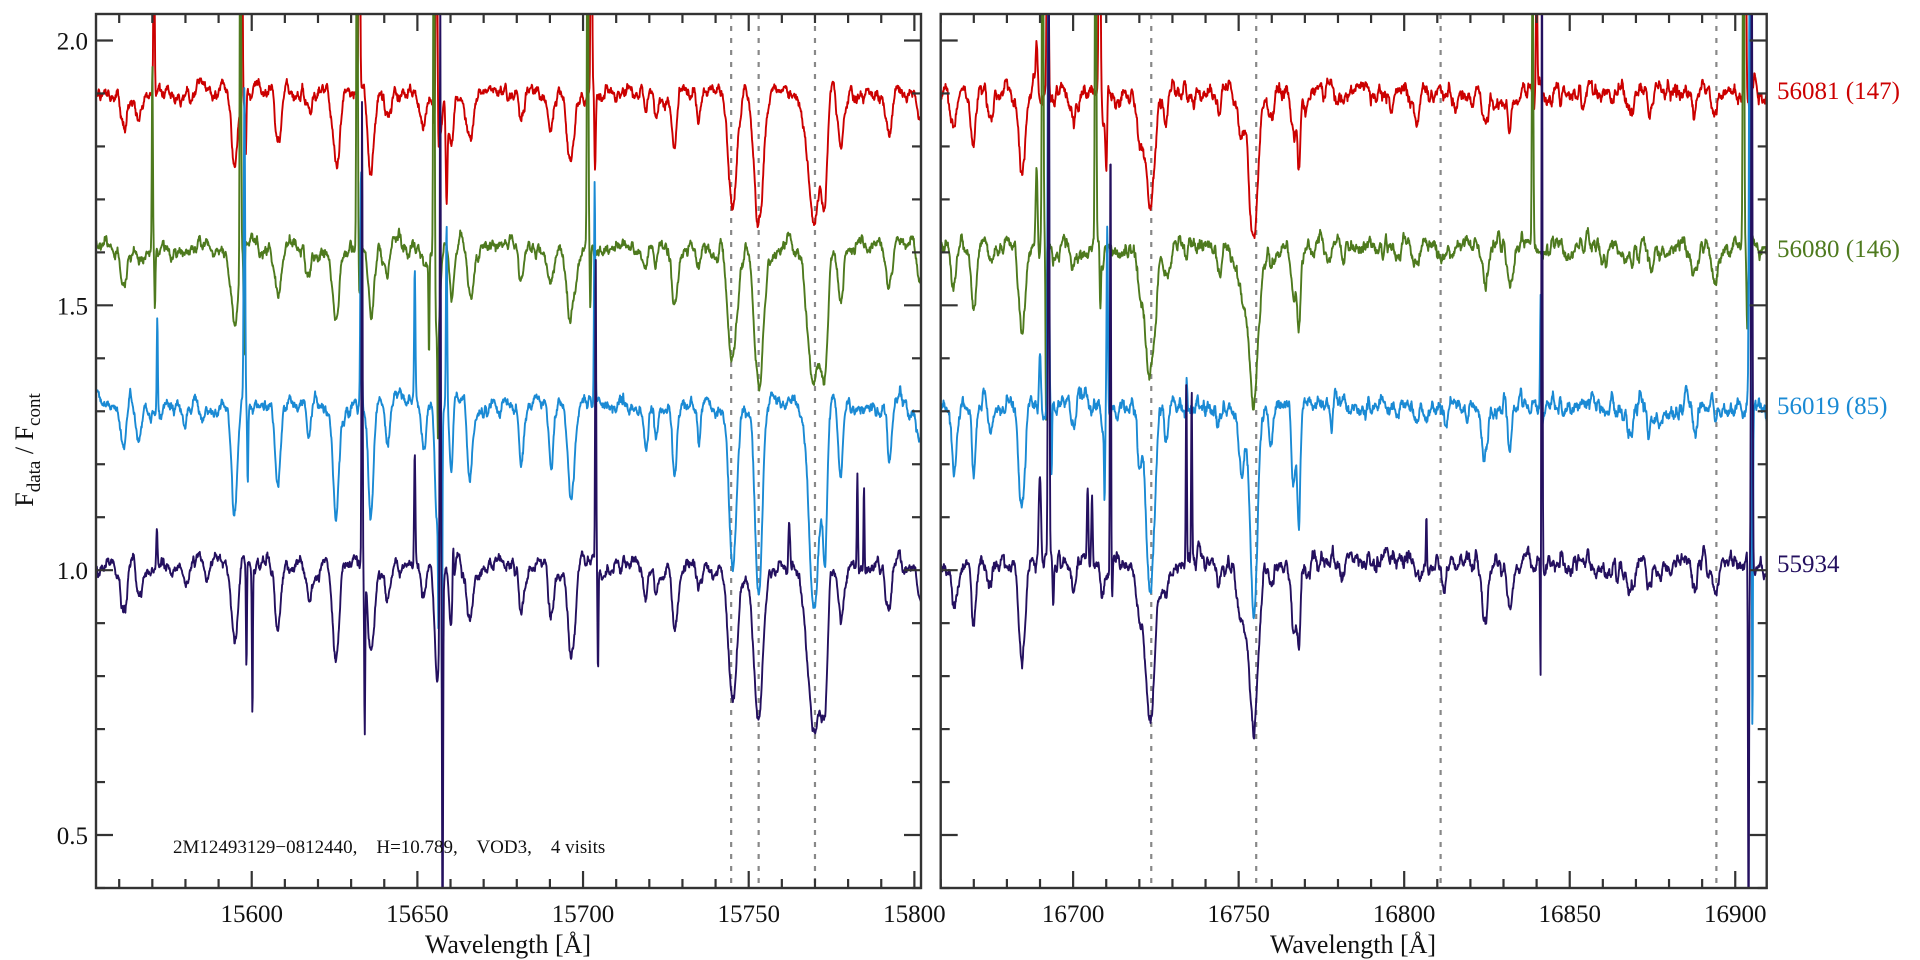 The width and height of the screenshot is (1920, 960). What do you see at coordinates (72, 836) in the screenshot?
I see `y-tick-label: 0.5` at bounding box center [72, 836].